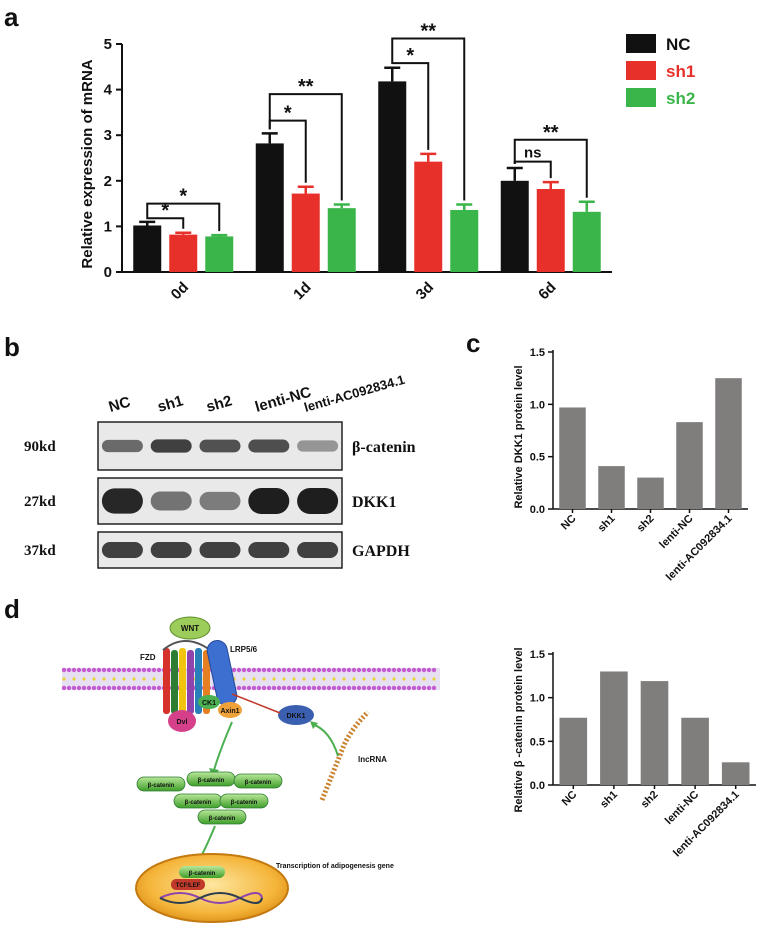  Describe the element at coordinates (678, 44) in the screenshot. I see `chart-a-legend-label: NC` at that location.